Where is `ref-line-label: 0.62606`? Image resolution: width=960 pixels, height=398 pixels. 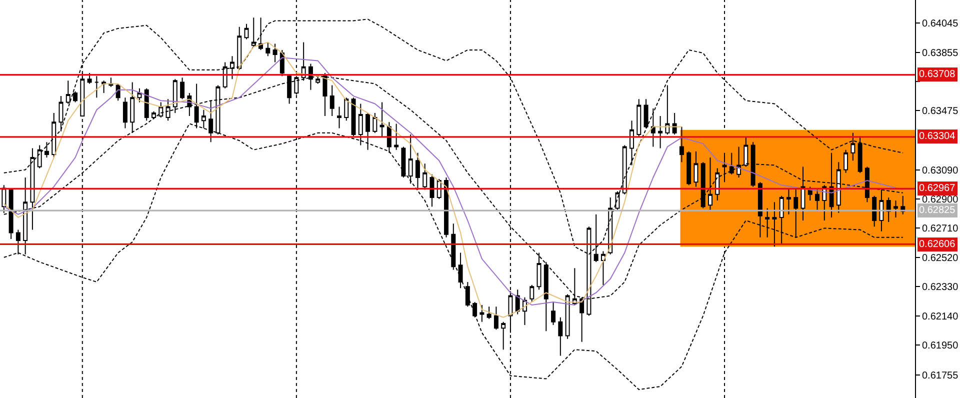 ref-line-label: 0.62606 is located at coordinates (937, 244).